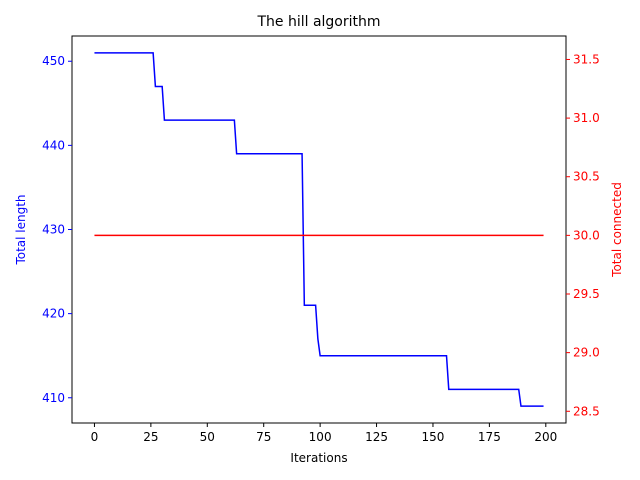  Describe the element at coordinates (318, 22) in the screenshot. I see `chart-title: The hill algorithm` at that location.